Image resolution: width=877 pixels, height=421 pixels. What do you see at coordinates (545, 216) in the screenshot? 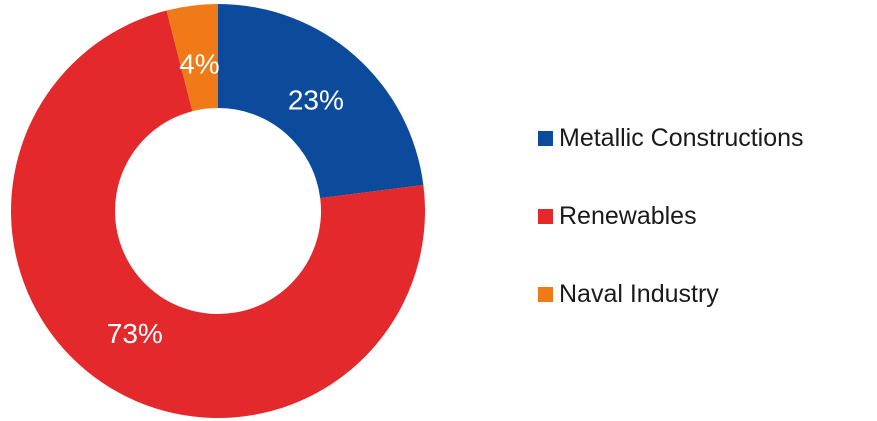
I see `legend-swatch-renewables` at bounding box center [545, 216].